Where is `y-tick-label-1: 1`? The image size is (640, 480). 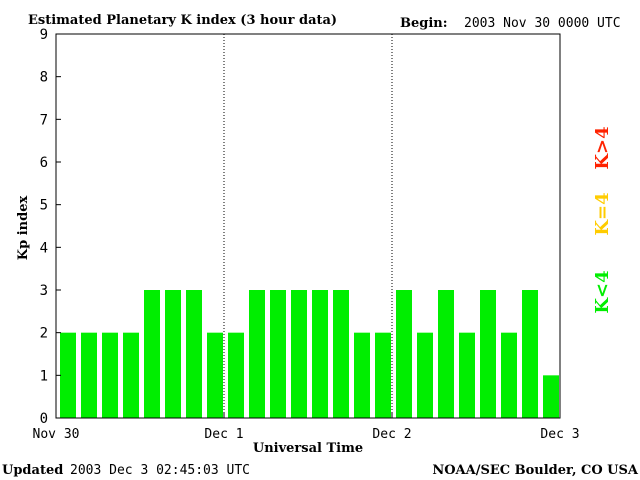 y-tick-label-1: 1 is located at coordinates (44, 376).